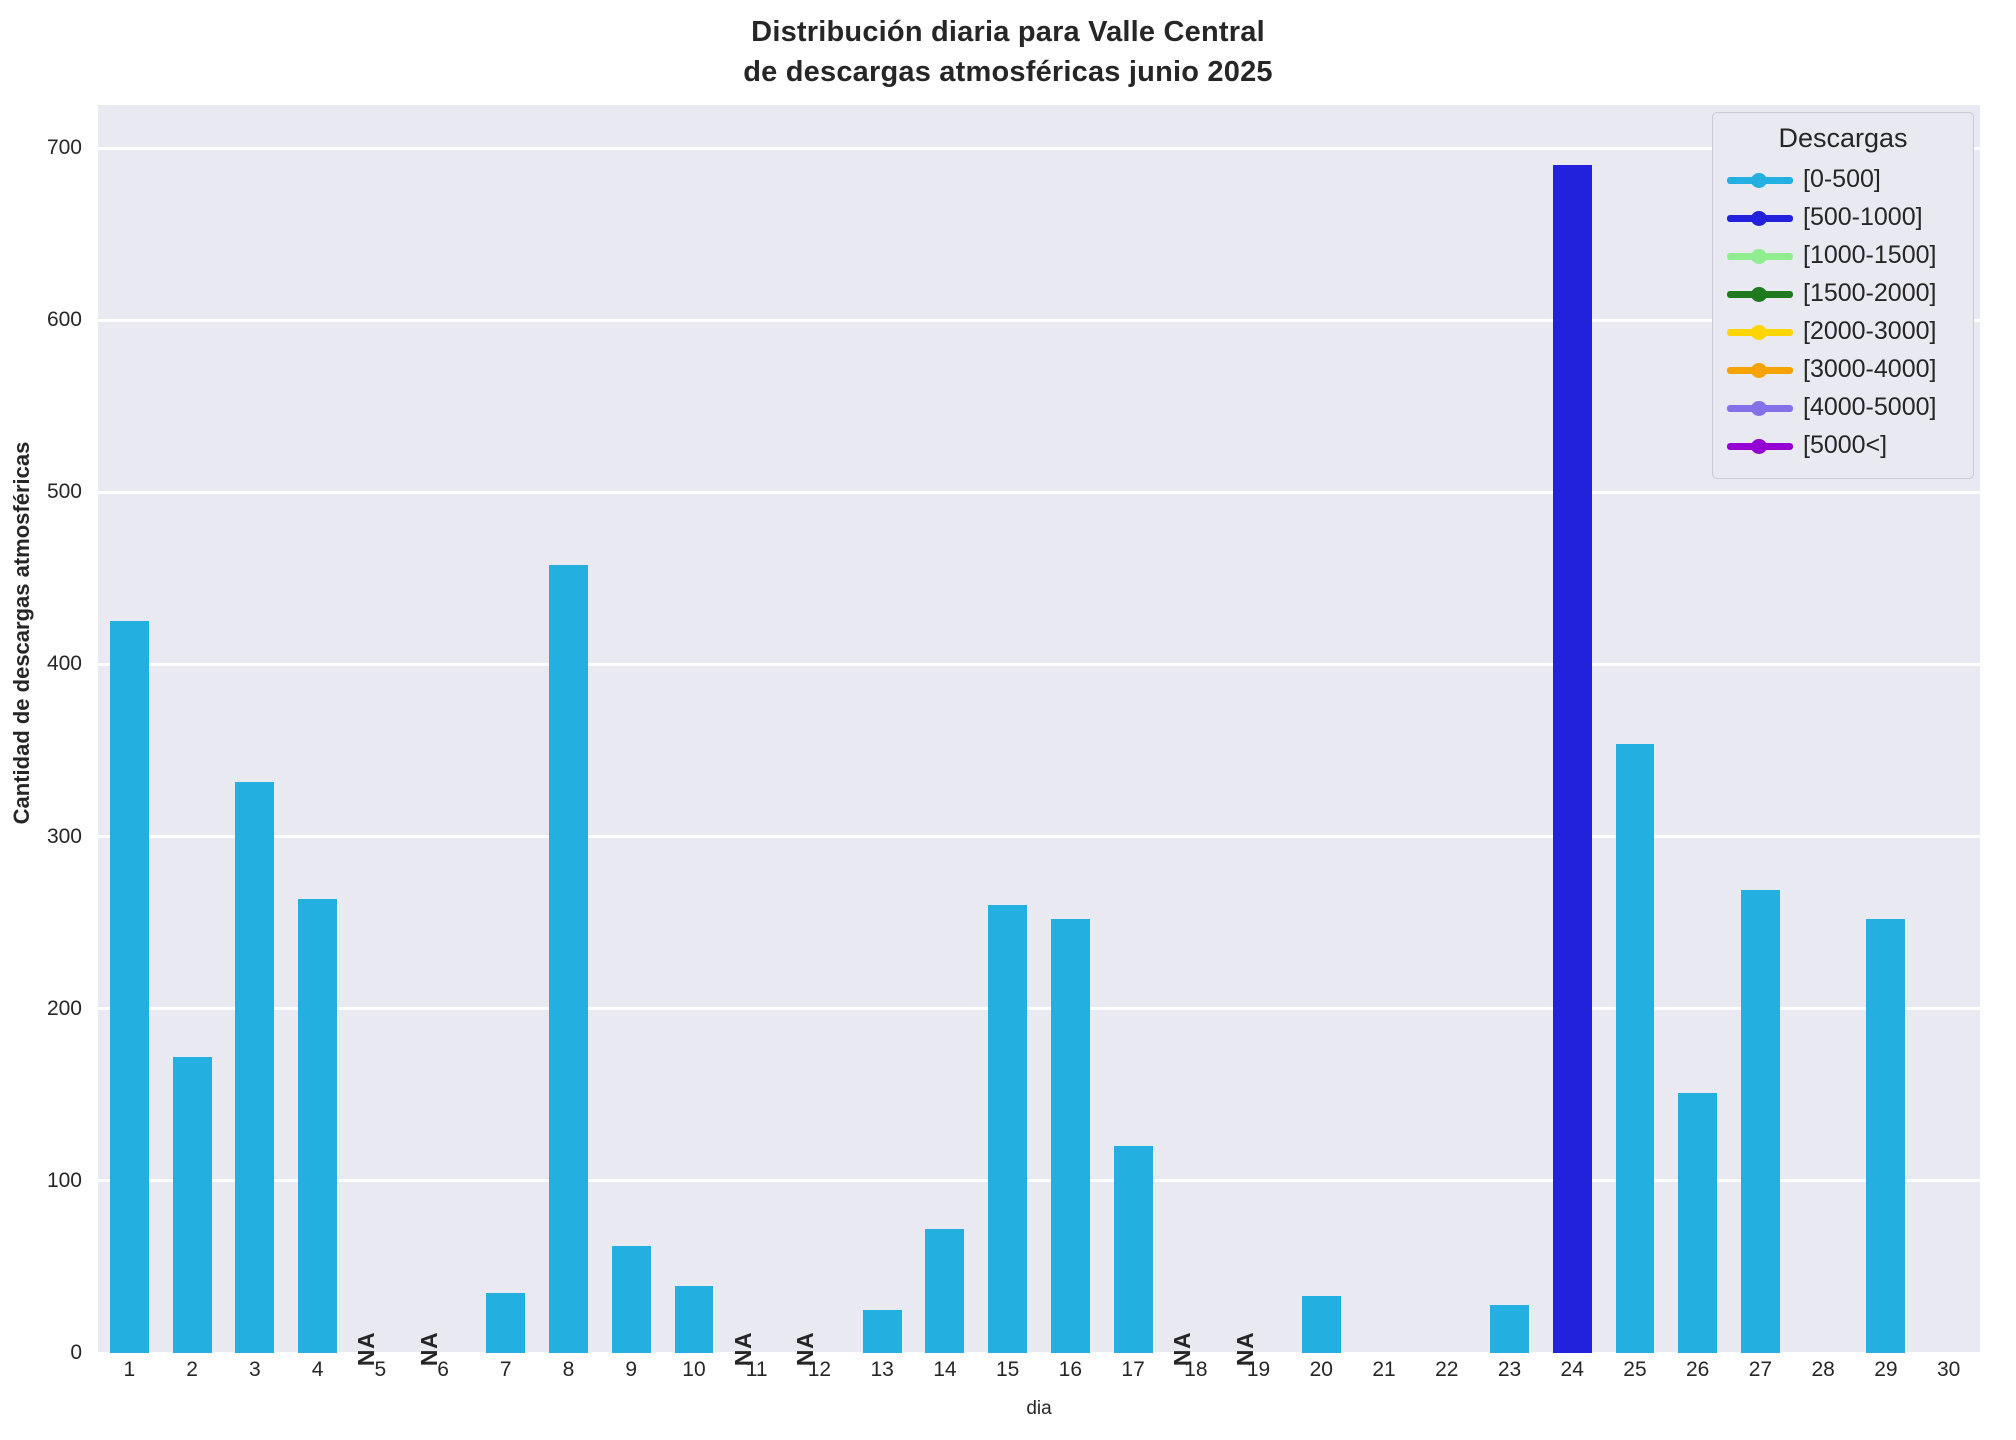 The image size is (2016, 1440). I want to click on y-axis-tick-label: 300, so click(64, 836).